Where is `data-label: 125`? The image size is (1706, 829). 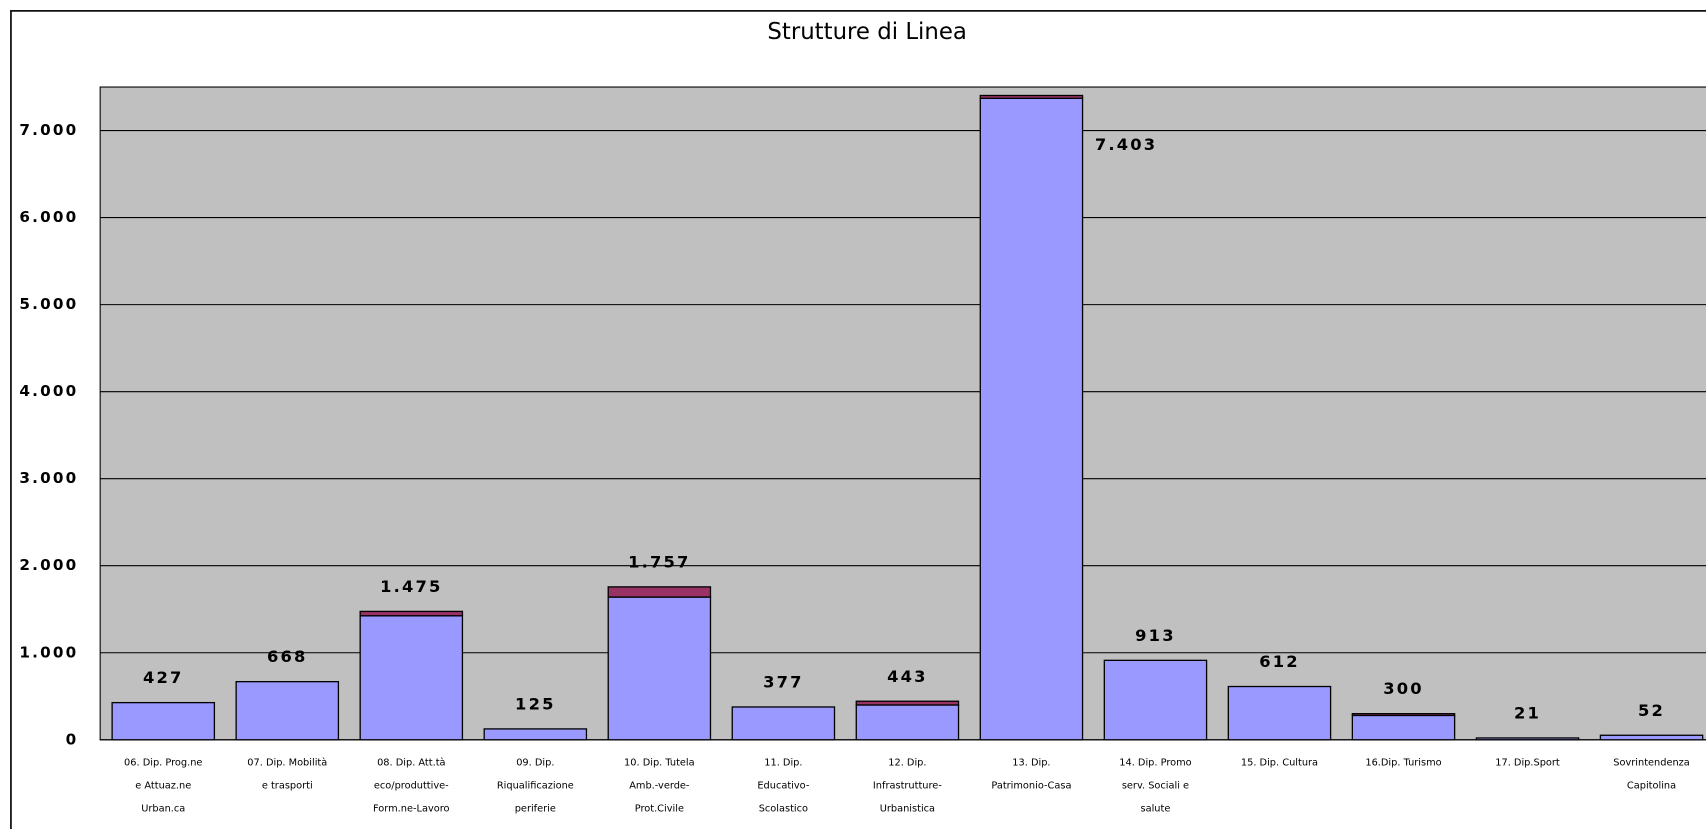 data-label: 125 is located at coordinates (535, 703).